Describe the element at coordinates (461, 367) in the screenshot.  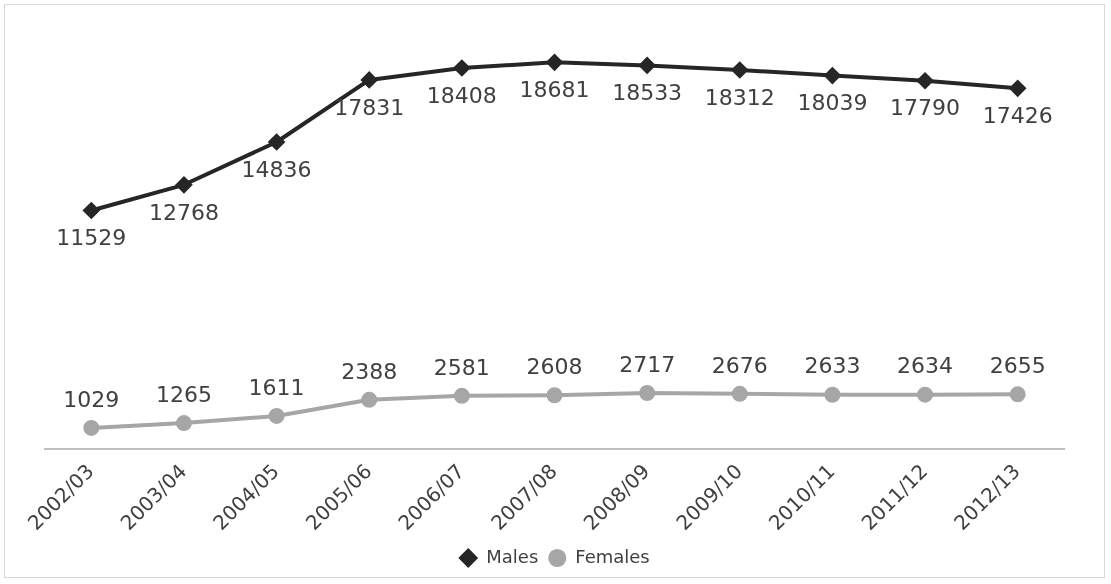
I see `data-label: 2581` at that location.